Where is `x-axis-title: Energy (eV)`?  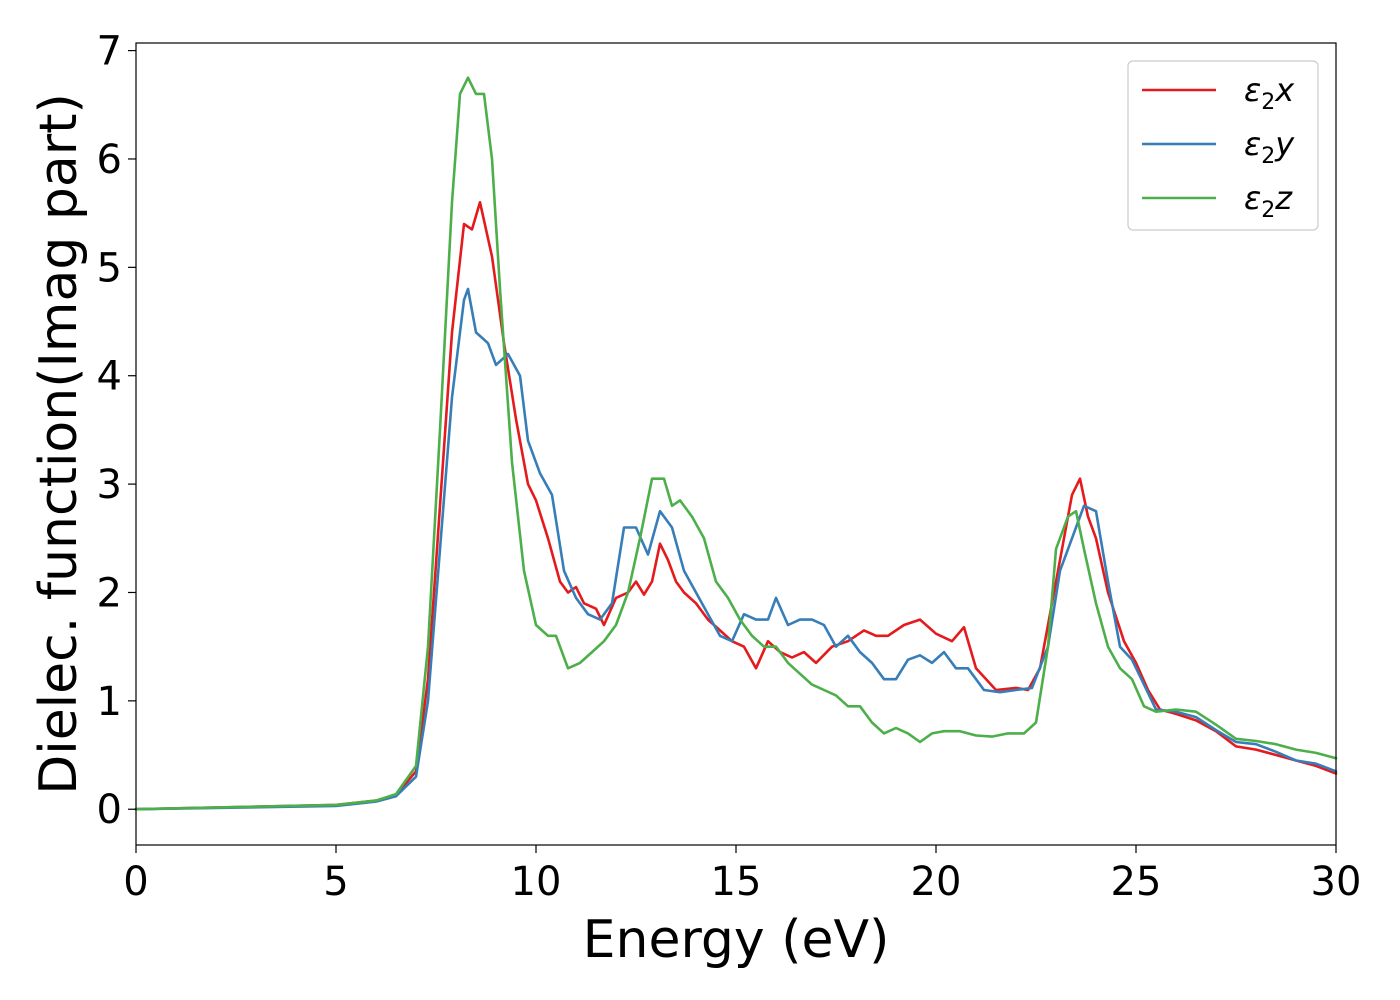
x-axis-title: Energy (eV) is located at coordinates (736, 940).